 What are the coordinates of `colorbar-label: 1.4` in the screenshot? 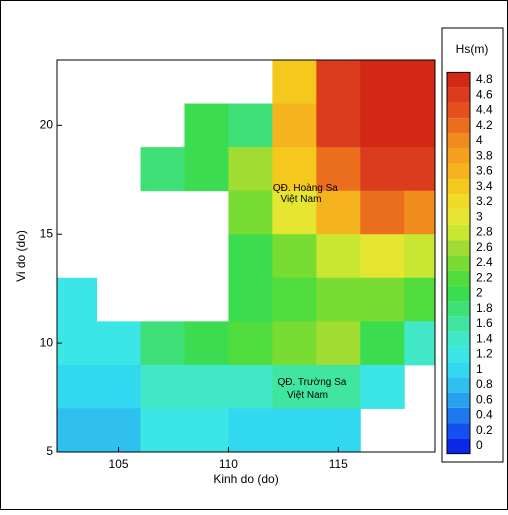 It's located at (484, 338).